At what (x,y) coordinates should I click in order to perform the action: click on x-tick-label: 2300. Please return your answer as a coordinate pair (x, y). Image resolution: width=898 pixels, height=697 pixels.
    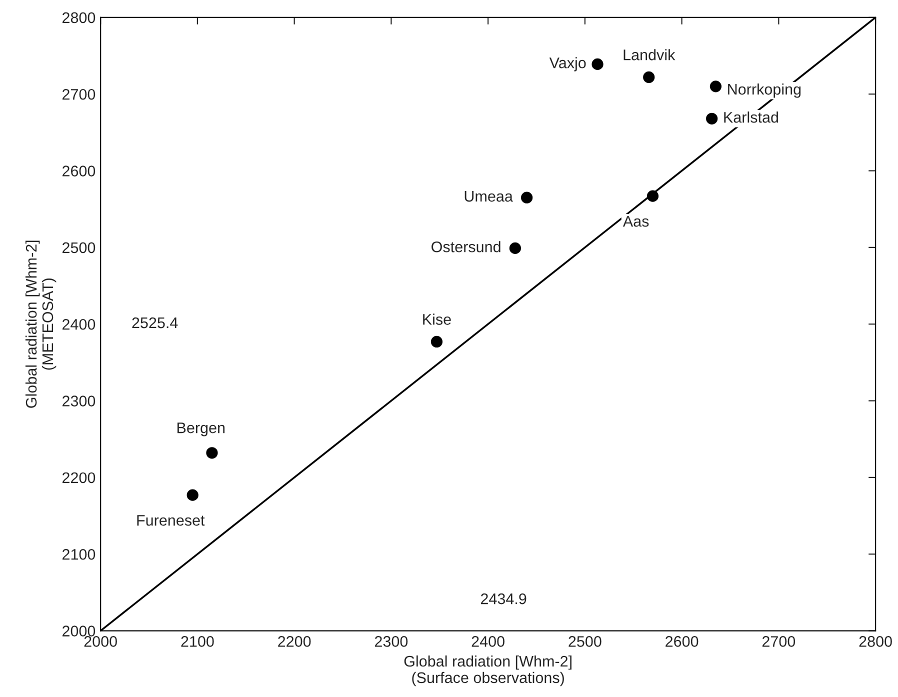
    Looking at the image, I should click on (391, 641).